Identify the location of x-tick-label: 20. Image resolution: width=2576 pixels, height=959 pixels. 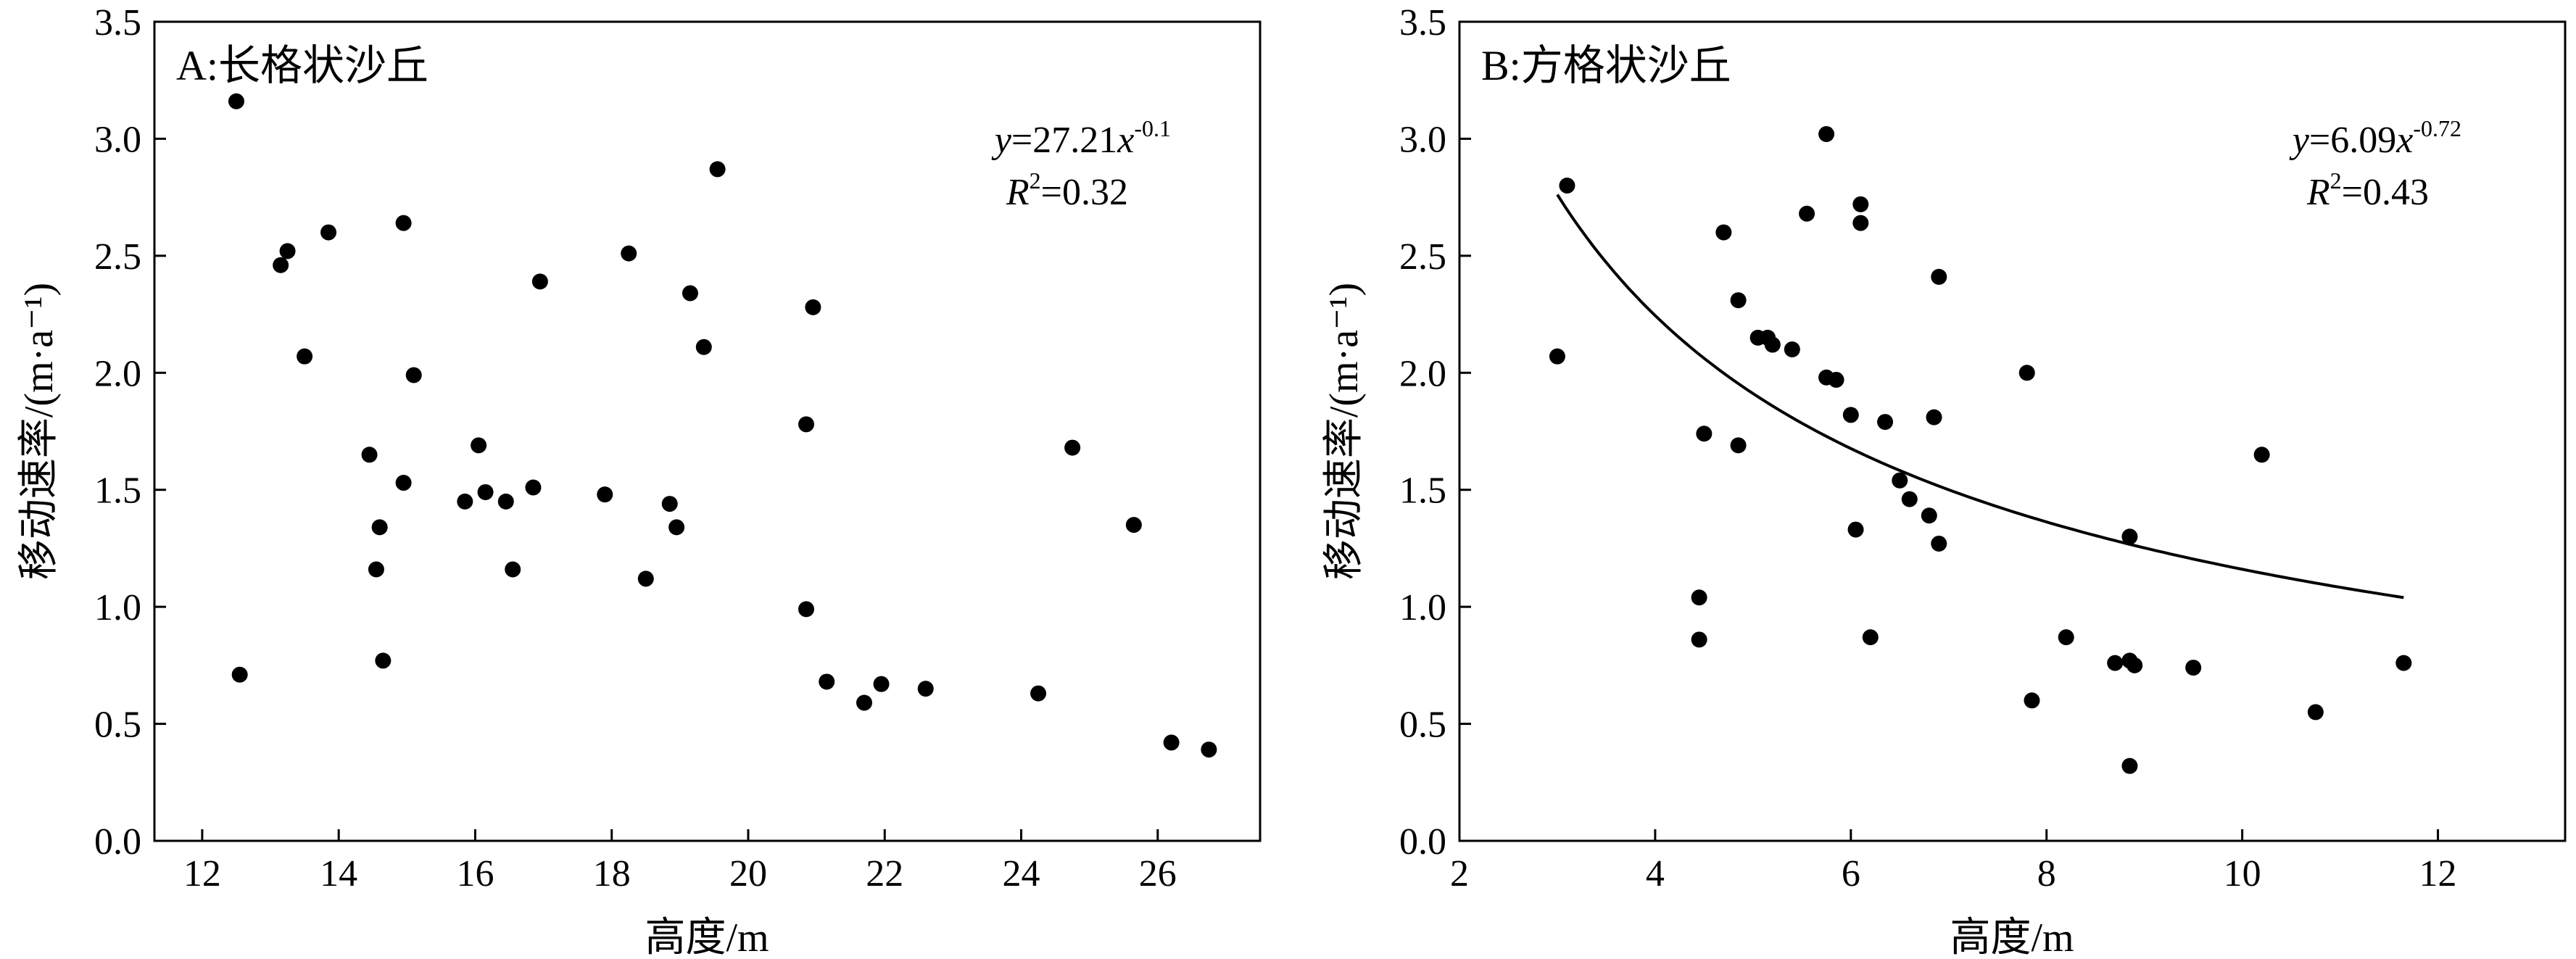
(748, 873).